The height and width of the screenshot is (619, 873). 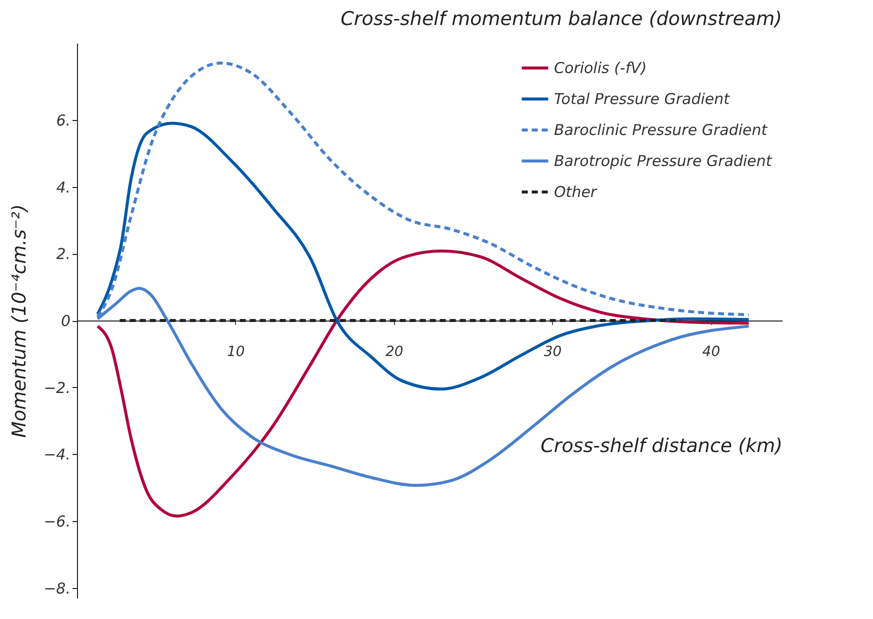 What do you see at coordinates (661, 446) in the screenshot?
I see `x-axis-title: Cross-shelf distance (km)` at bounding box center [661, 446].